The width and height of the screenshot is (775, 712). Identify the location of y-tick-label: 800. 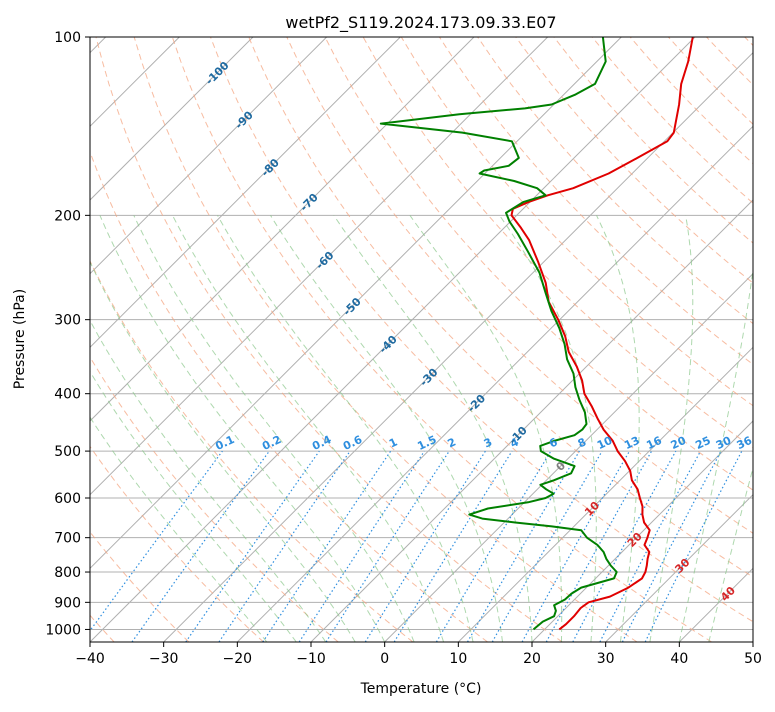
(67, 573).